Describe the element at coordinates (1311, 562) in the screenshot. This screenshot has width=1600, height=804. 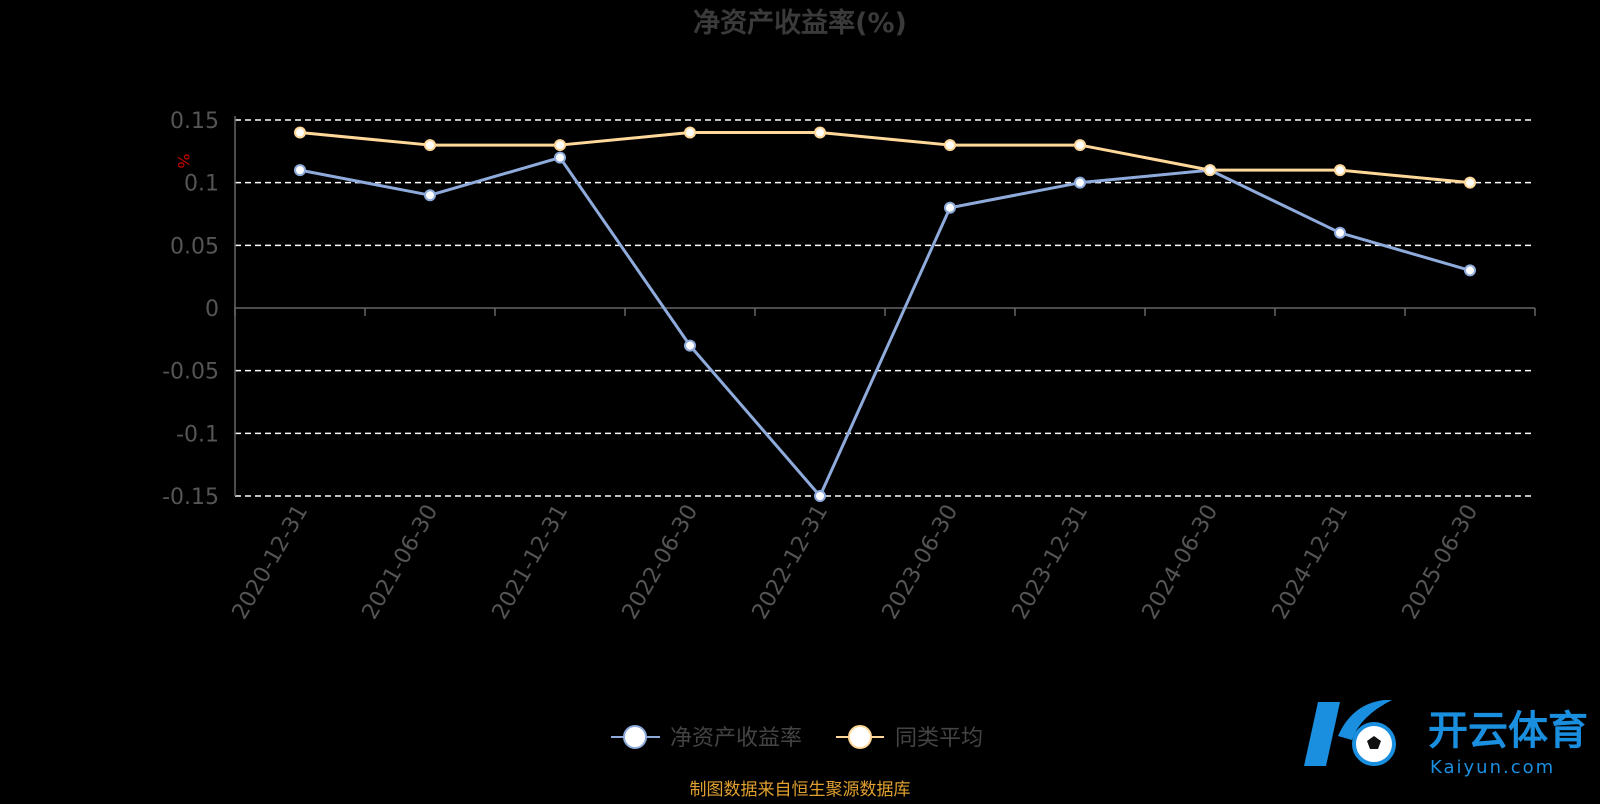
I see `x-tick-label-8: 2024-12-31` at that location.